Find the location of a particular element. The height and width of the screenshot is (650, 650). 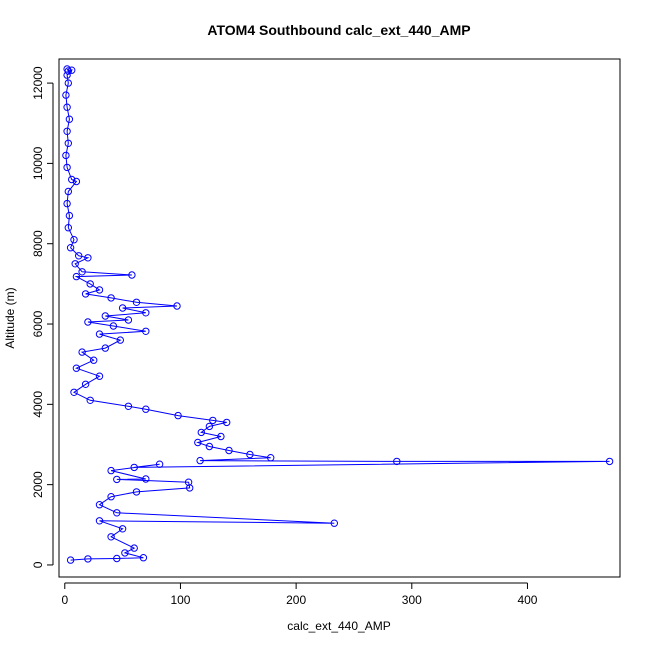

x-axis: 0 100 200 300 400 is located at coordinates (299, 594).